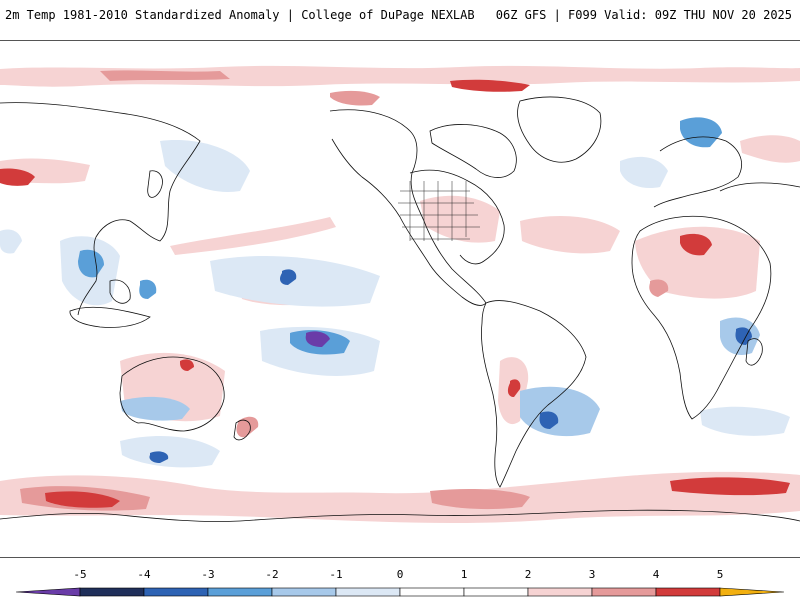 The width and height of the screenshot is (800, 600). Describe the element at coordinates (480, 499) in the screenshot. I see `antarctic-warm-c` at that location.